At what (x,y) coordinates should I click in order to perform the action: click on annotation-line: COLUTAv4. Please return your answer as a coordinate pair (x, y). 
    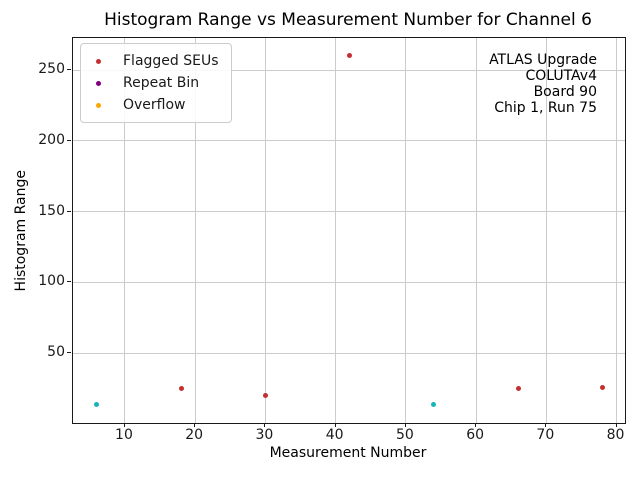
    Looking at the image, I should click on (561, 76).